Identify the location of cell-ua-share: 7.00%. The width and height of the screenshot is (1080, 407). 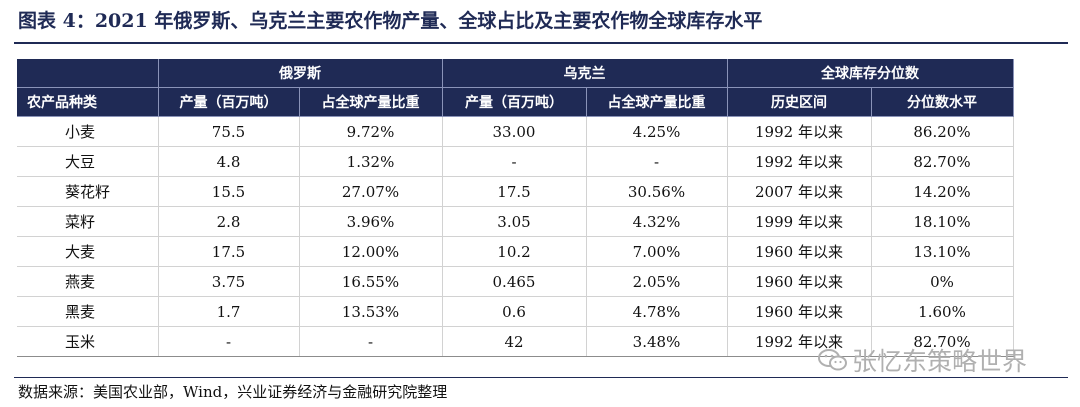
(657, 251).